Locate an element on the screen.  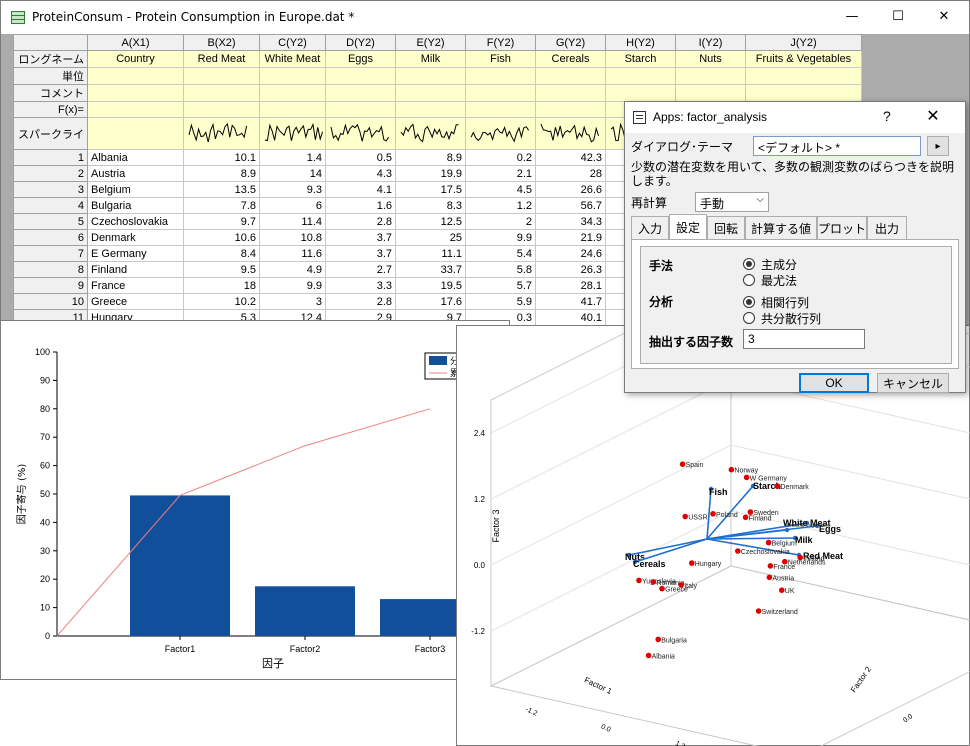
close-button: ✕ is located at coordinates (944, 16).